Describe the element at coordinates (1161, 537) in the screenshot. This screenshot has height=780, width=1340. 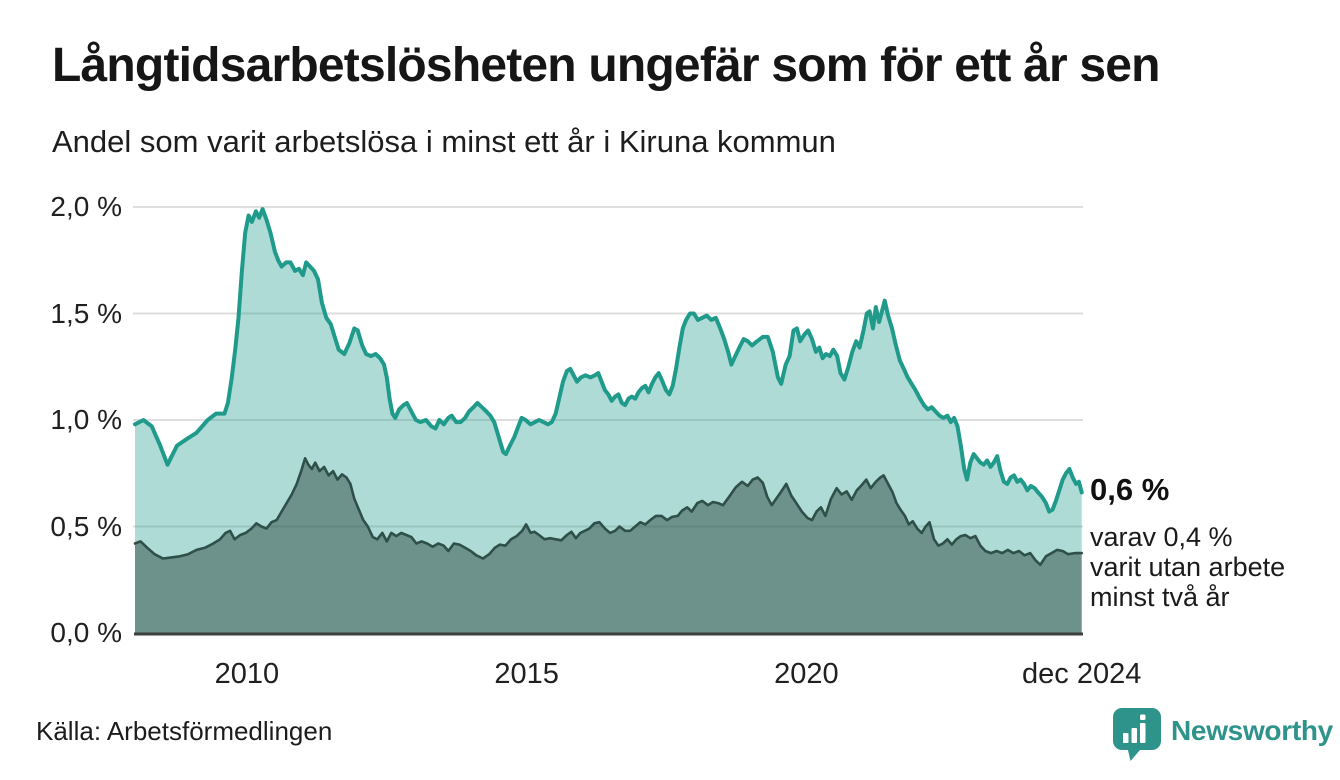
I see `annotation-line: varav 0,4 %` at that location.